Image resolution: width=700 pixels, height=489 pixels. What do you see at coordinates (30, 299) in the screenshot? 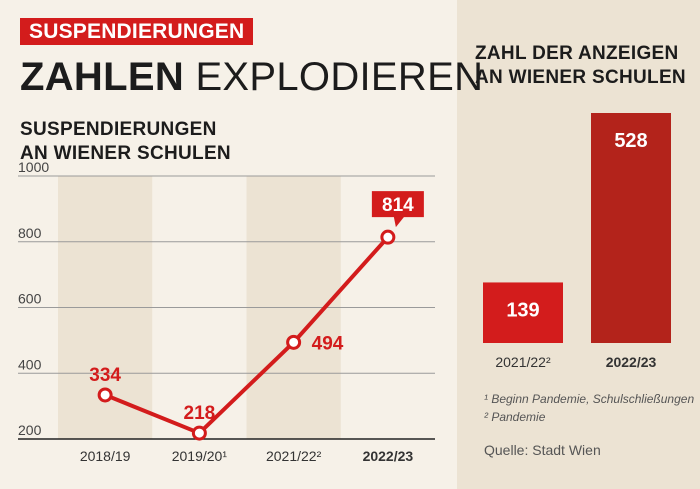
I see `y-tick-label: 600` at bounding box center [30, 299].